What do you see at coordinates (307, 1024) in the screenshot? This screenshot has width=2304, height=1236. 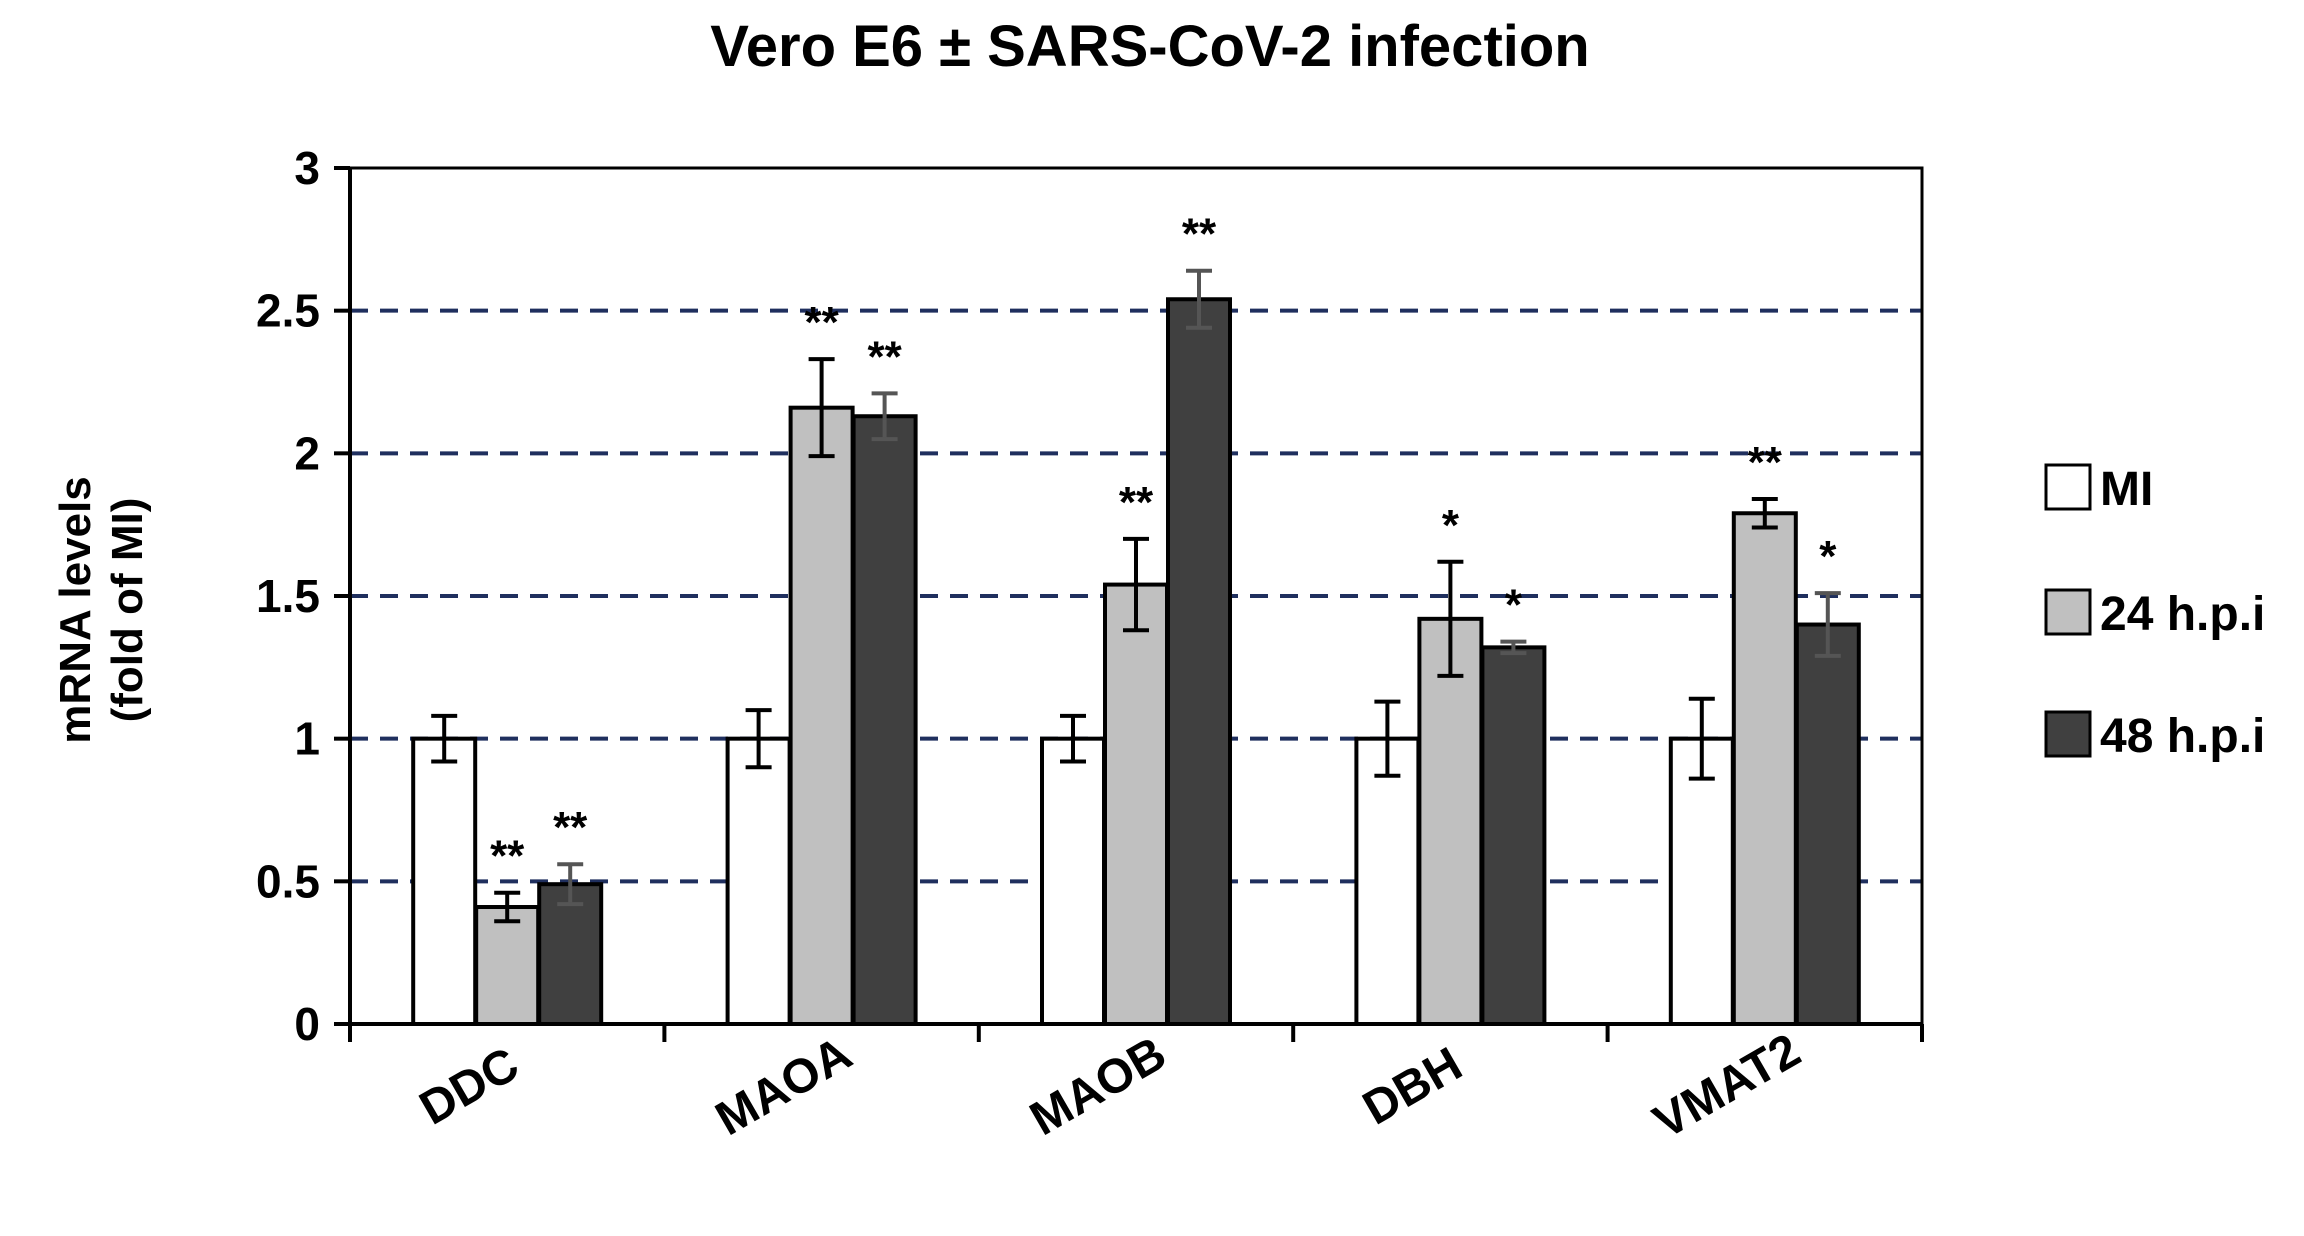 I see `y-tick-label-0: 0` at bounding box center [307, 1024].